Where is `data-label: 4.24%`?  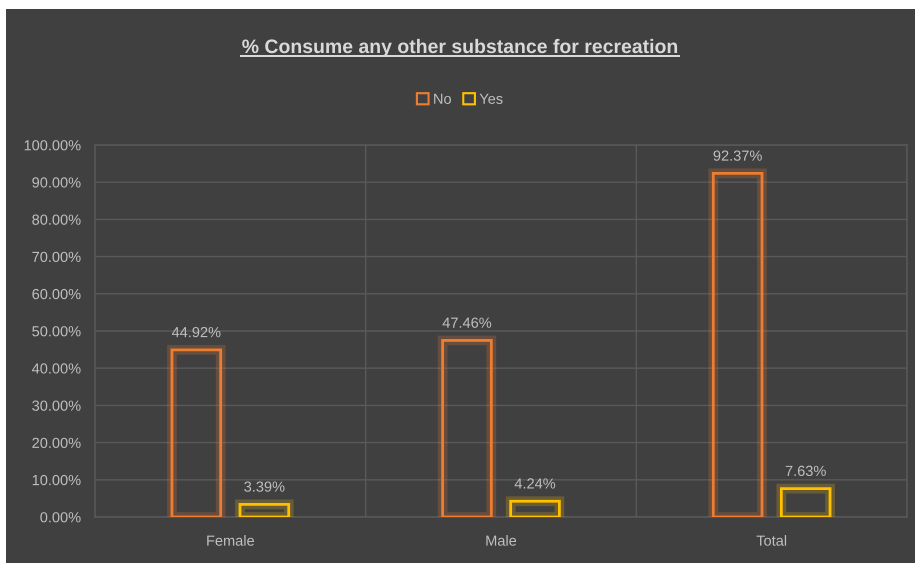
data-label: 4.24% is located at coordinates (535, 483).